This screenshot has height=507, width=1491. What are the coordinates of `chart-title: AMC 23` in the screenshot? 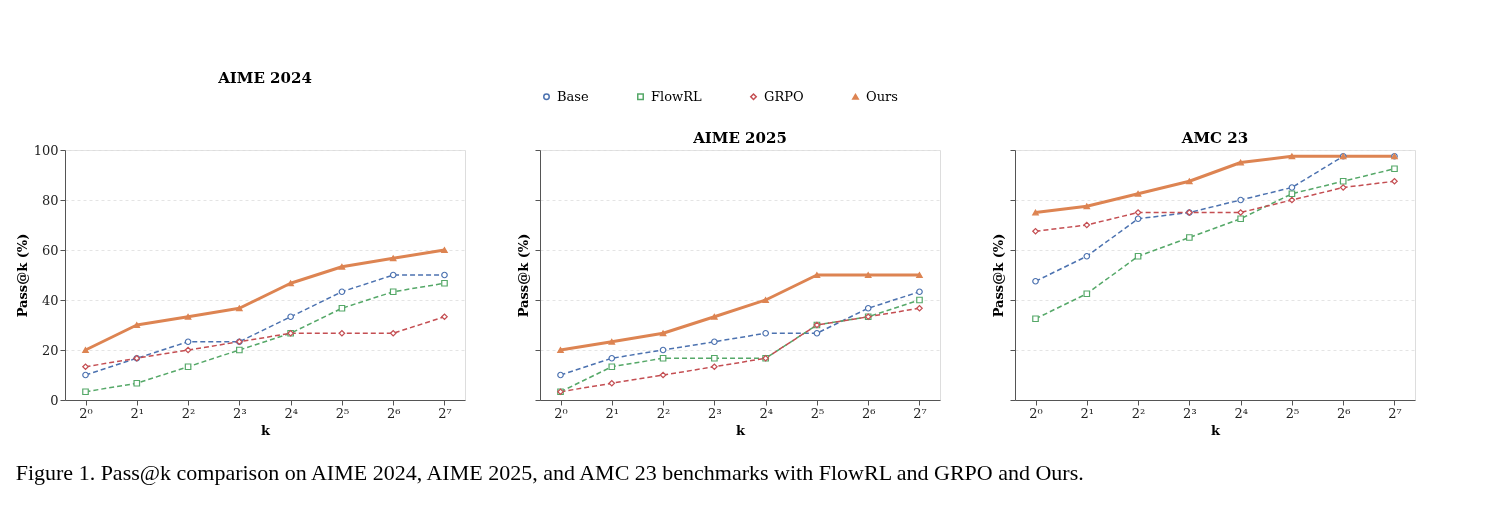 It's located at (1214, 137).